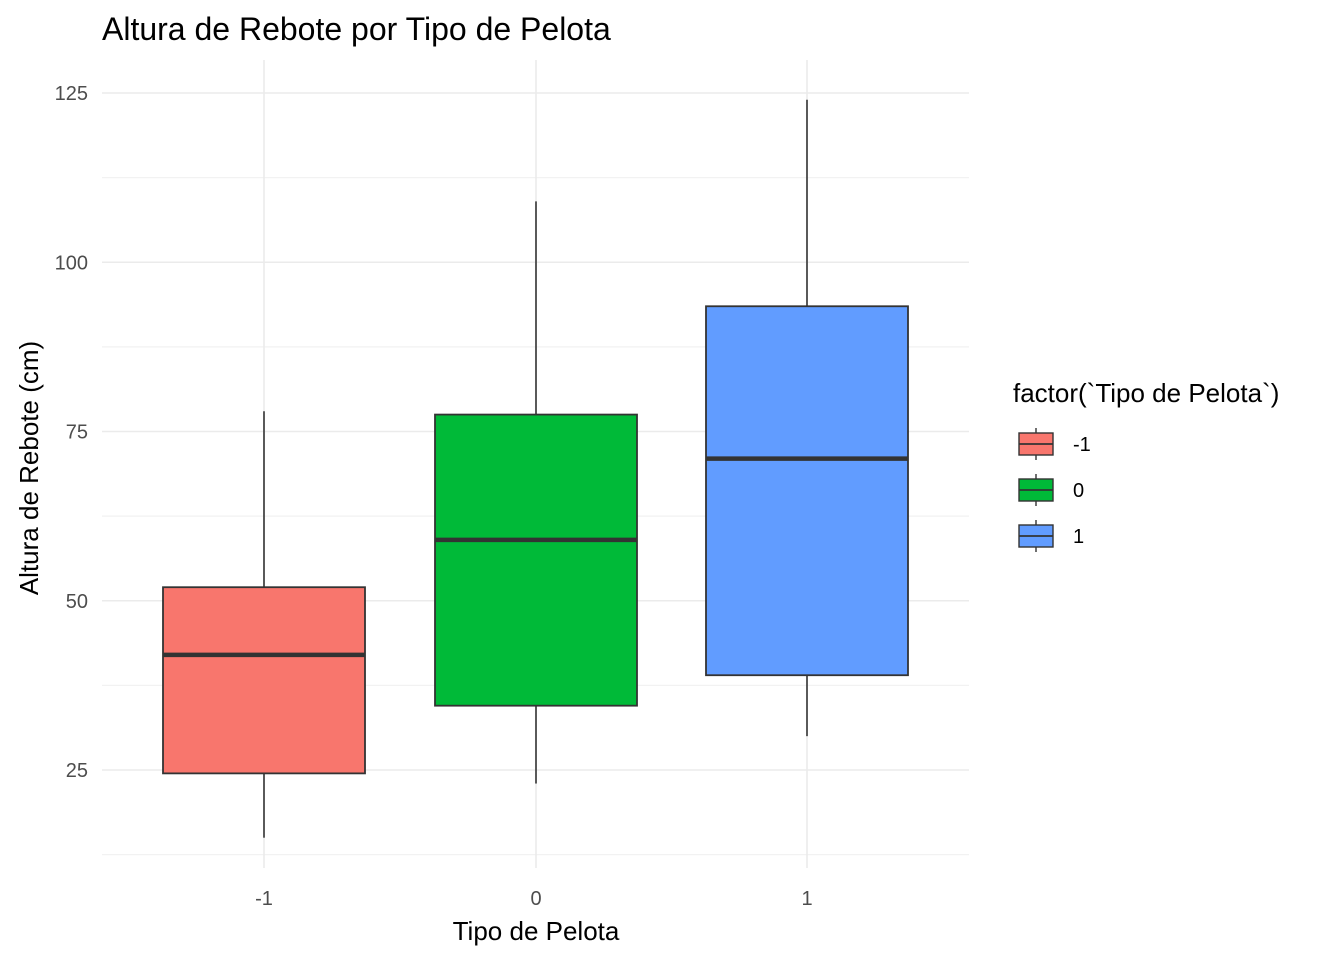  I want to click on y-tick-label: 50, so click(77, 602).